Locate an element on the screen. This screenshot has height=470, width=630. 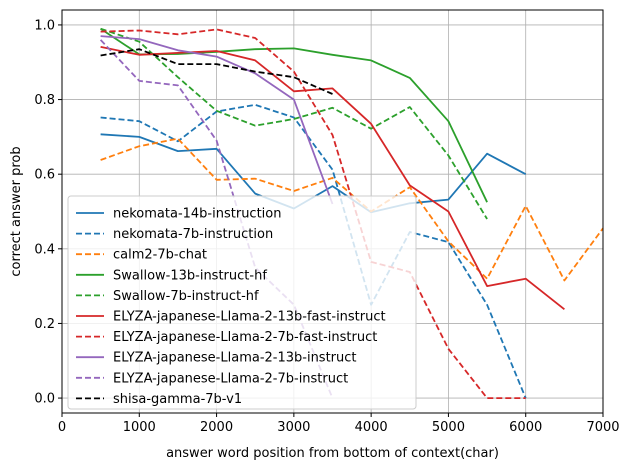
y-tick-label: 1.0 is located at coordinates (44, 25).